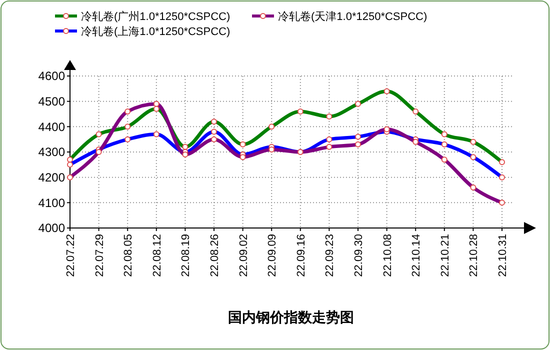 This screenshot has height=350, width=550. What do you see at coordinates (52, 152) in the screenshot?
I see `y-tick-label: 4300` at bounding box center [52, 152].